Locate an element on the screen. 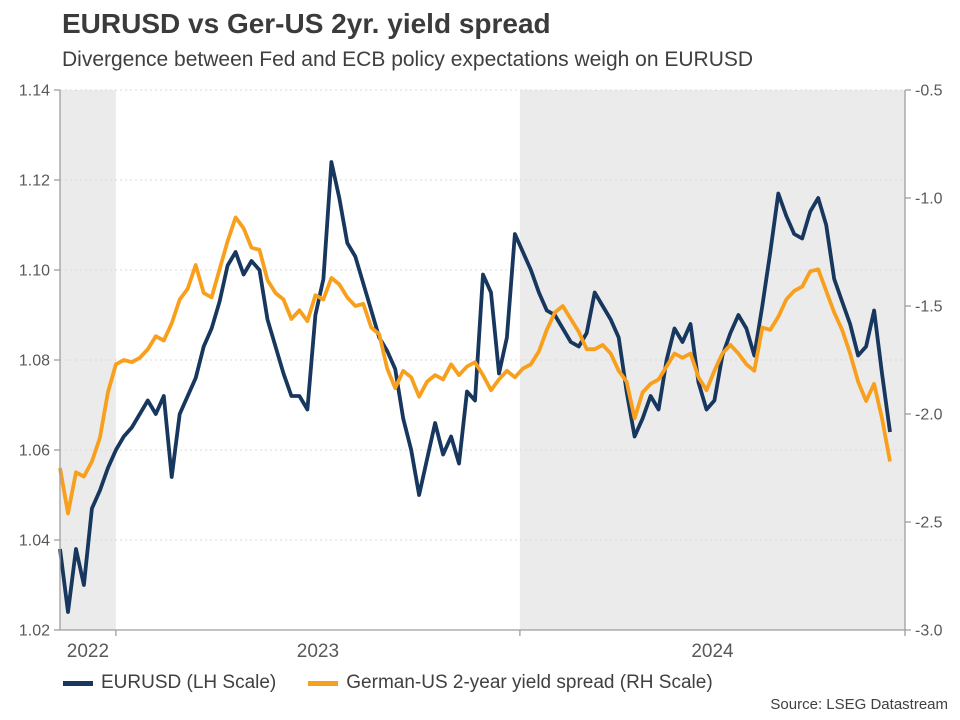  source-credit: Source: LSEG Datastream is located at coordinates (859, 704).